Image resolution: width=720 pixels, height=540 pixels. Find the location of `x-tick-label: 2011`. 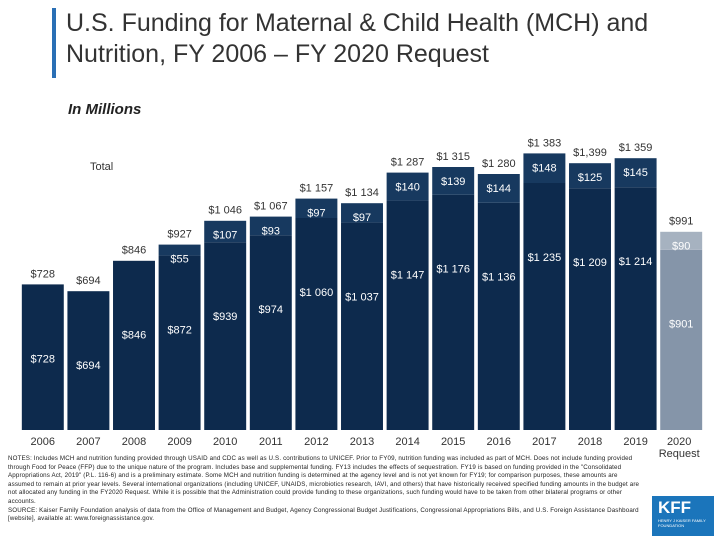

x-tick-label: 2011 is located at coordinates (270, 442).